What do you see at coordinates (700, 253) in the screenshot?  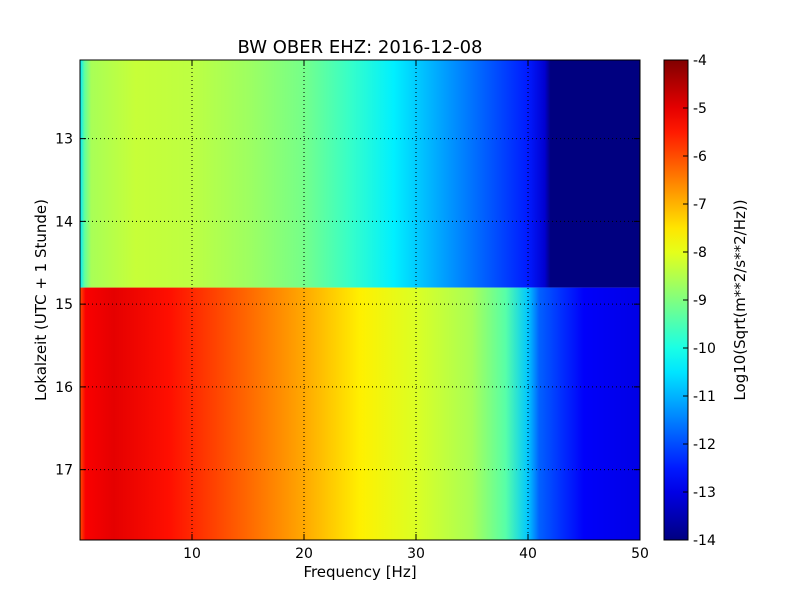 I see `colorbar-tick-label: -8` at bounding box center [700, 253].